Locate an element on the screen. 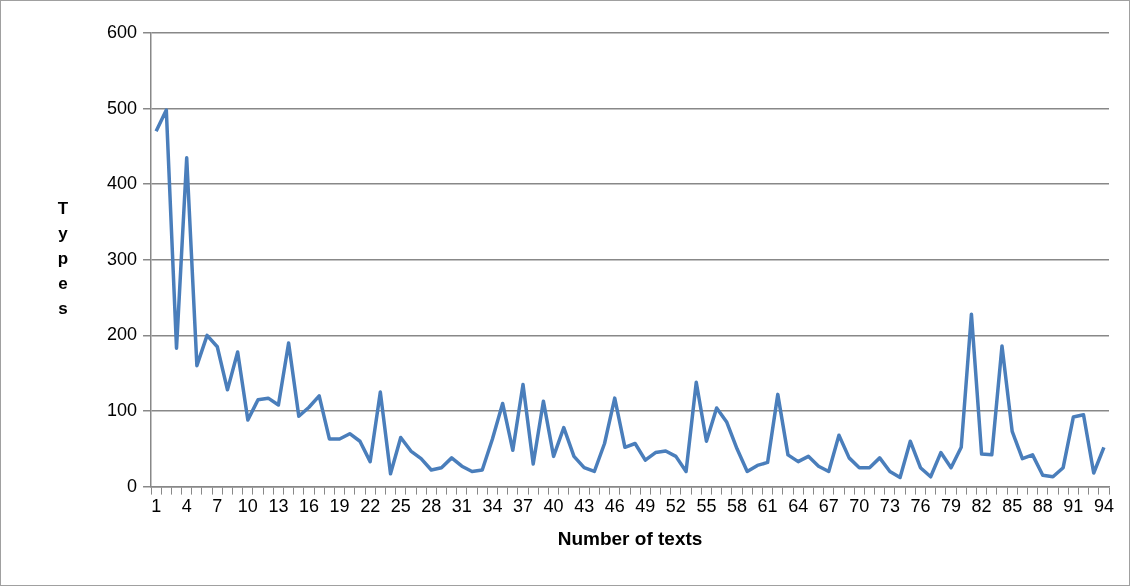 Image resolution: width=1130 pixels, height=586 pixels. x-tick-label: 88 is located at coordinates (1042, 506).